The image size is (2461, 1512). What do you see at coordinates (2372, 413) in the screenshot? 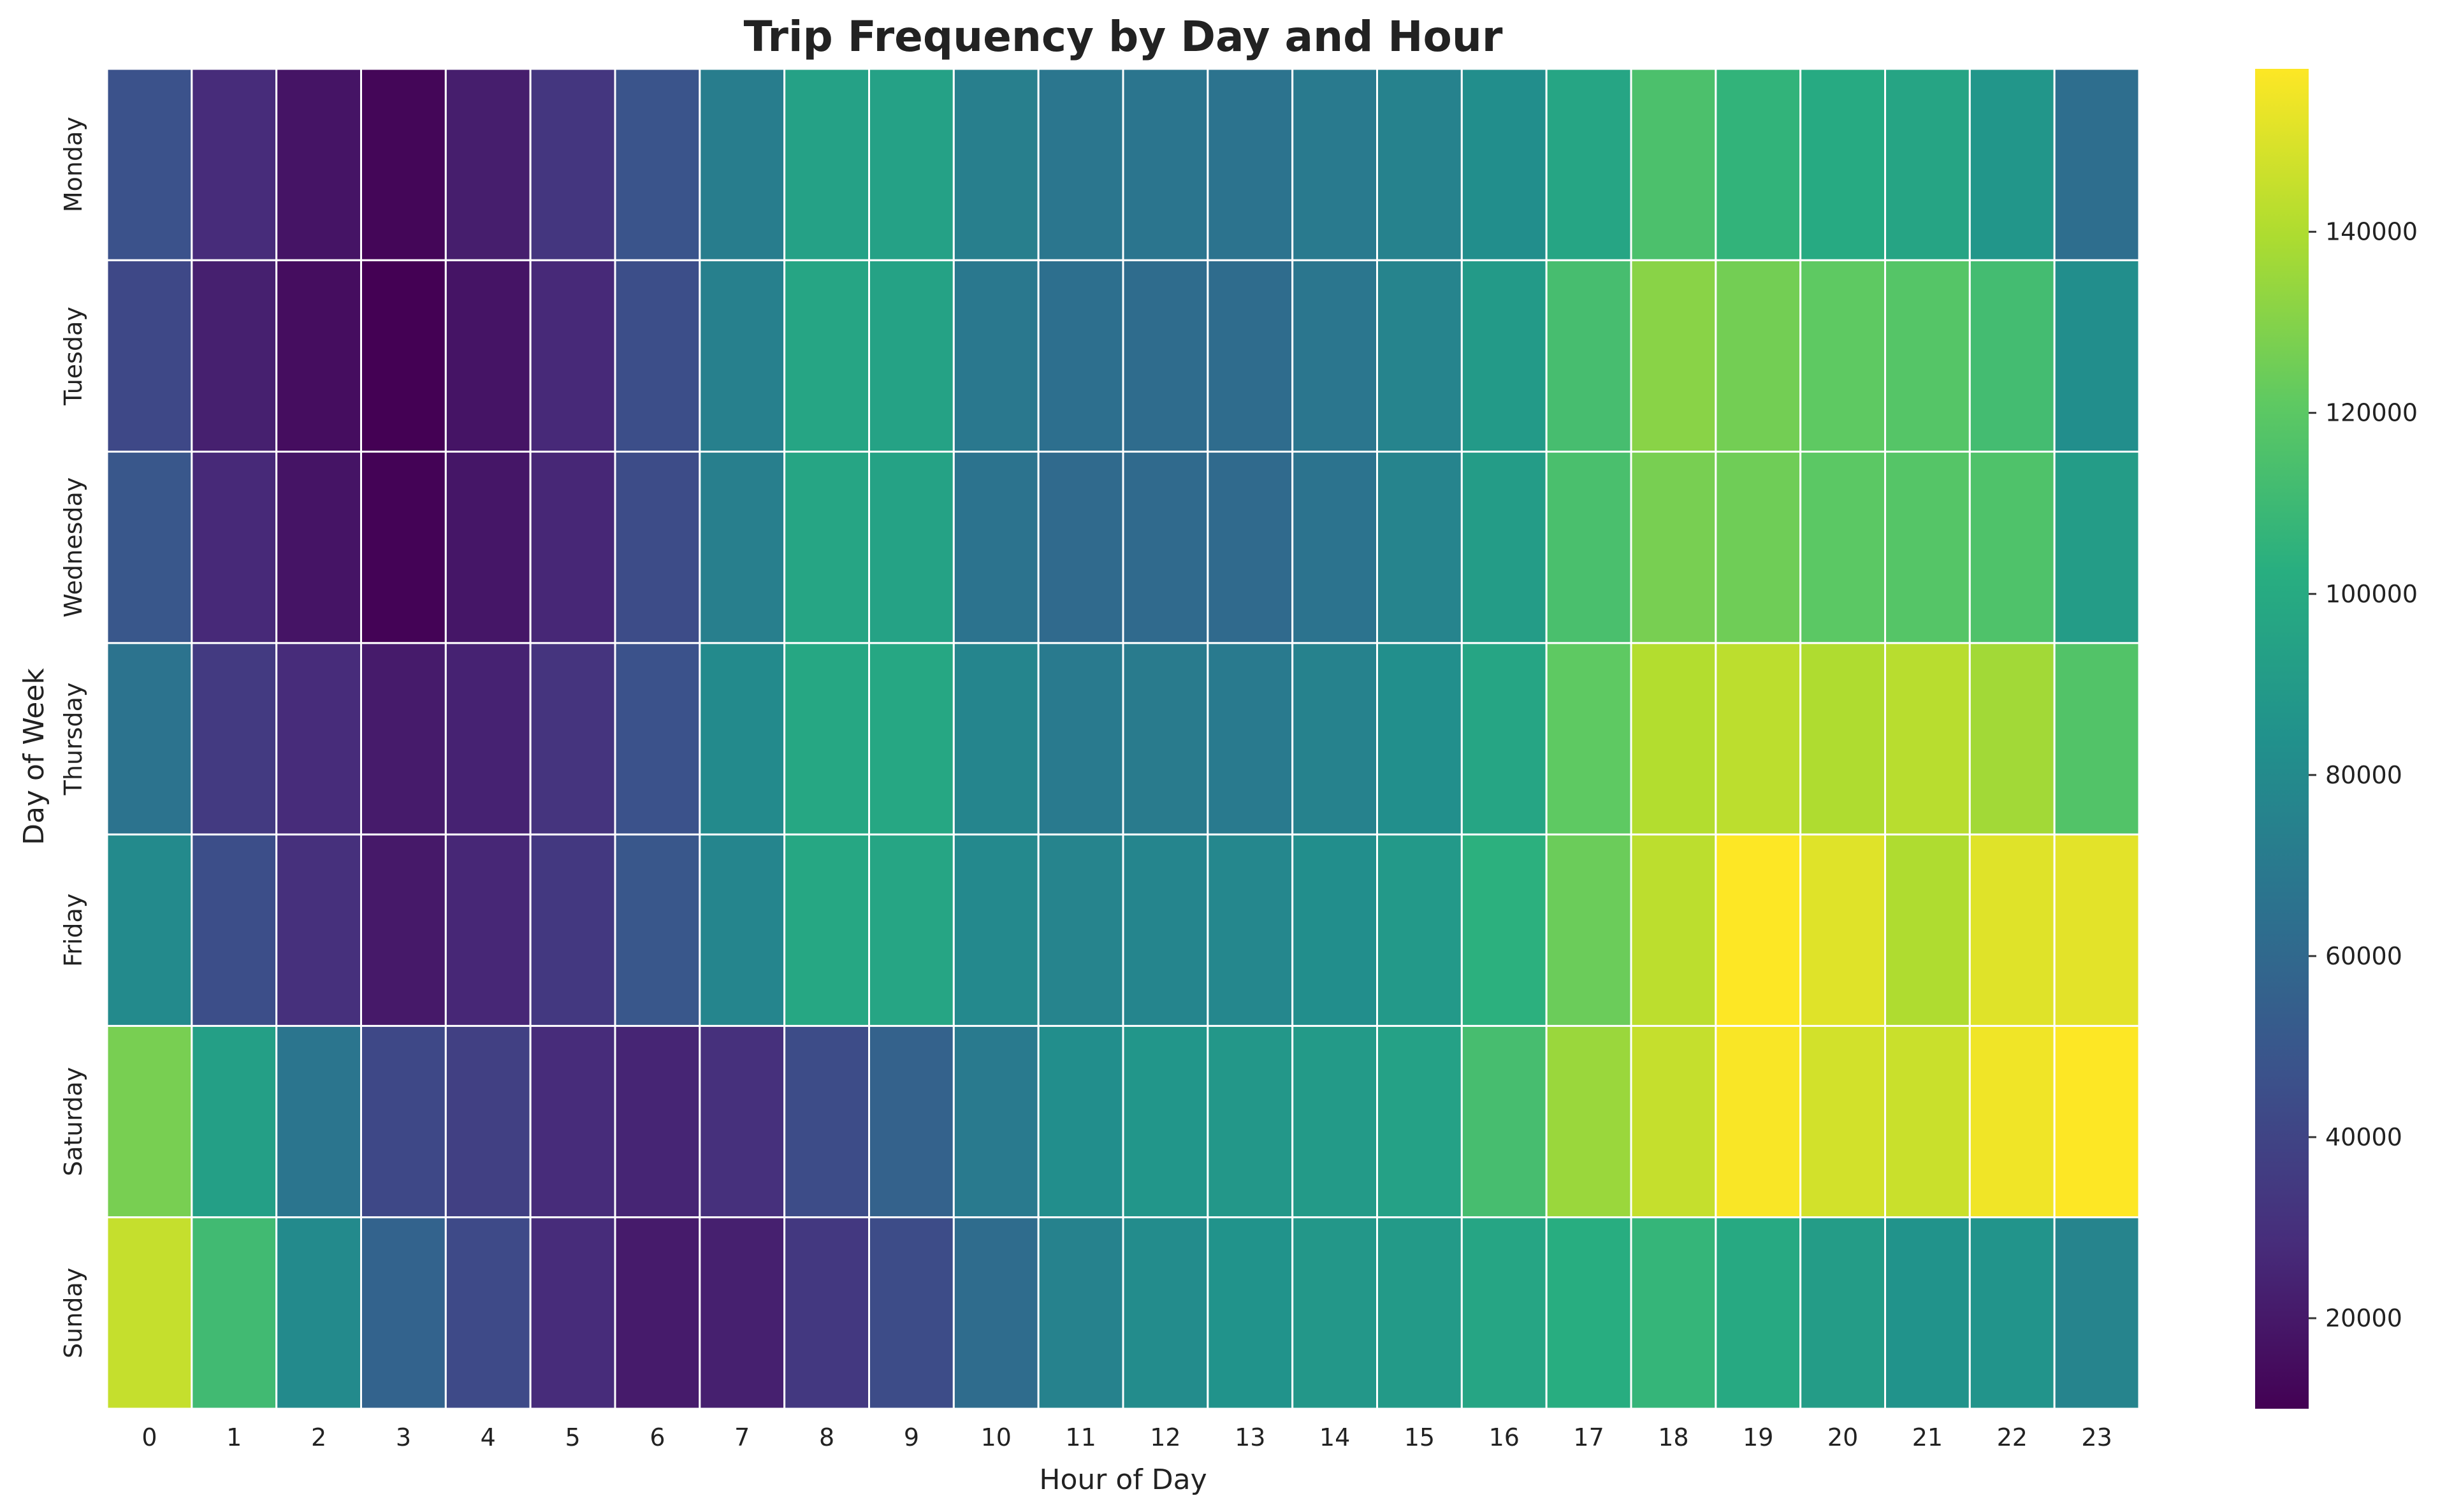
I see `colorbar-tick-label: 120000` at bounding box center [2372, 413].